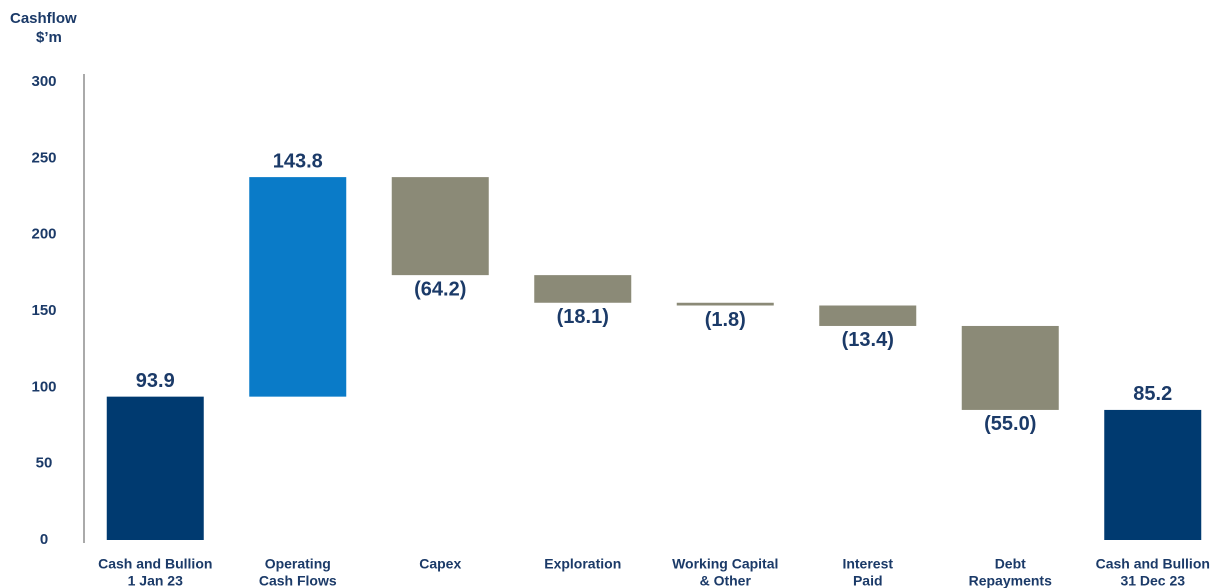  What do you see at coordinates (43, 81) in the screenshot?
I see `y-tick-label: 300` at bounding box center [43, 81].